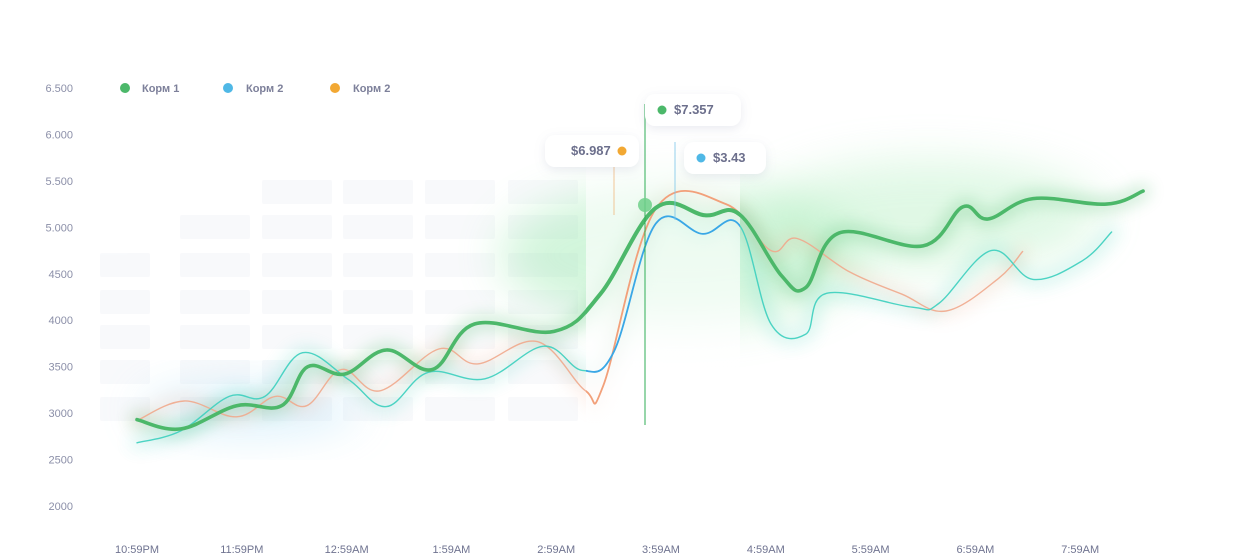  I want to click on x-tick-label: 11:59PM, so click(241, 550).